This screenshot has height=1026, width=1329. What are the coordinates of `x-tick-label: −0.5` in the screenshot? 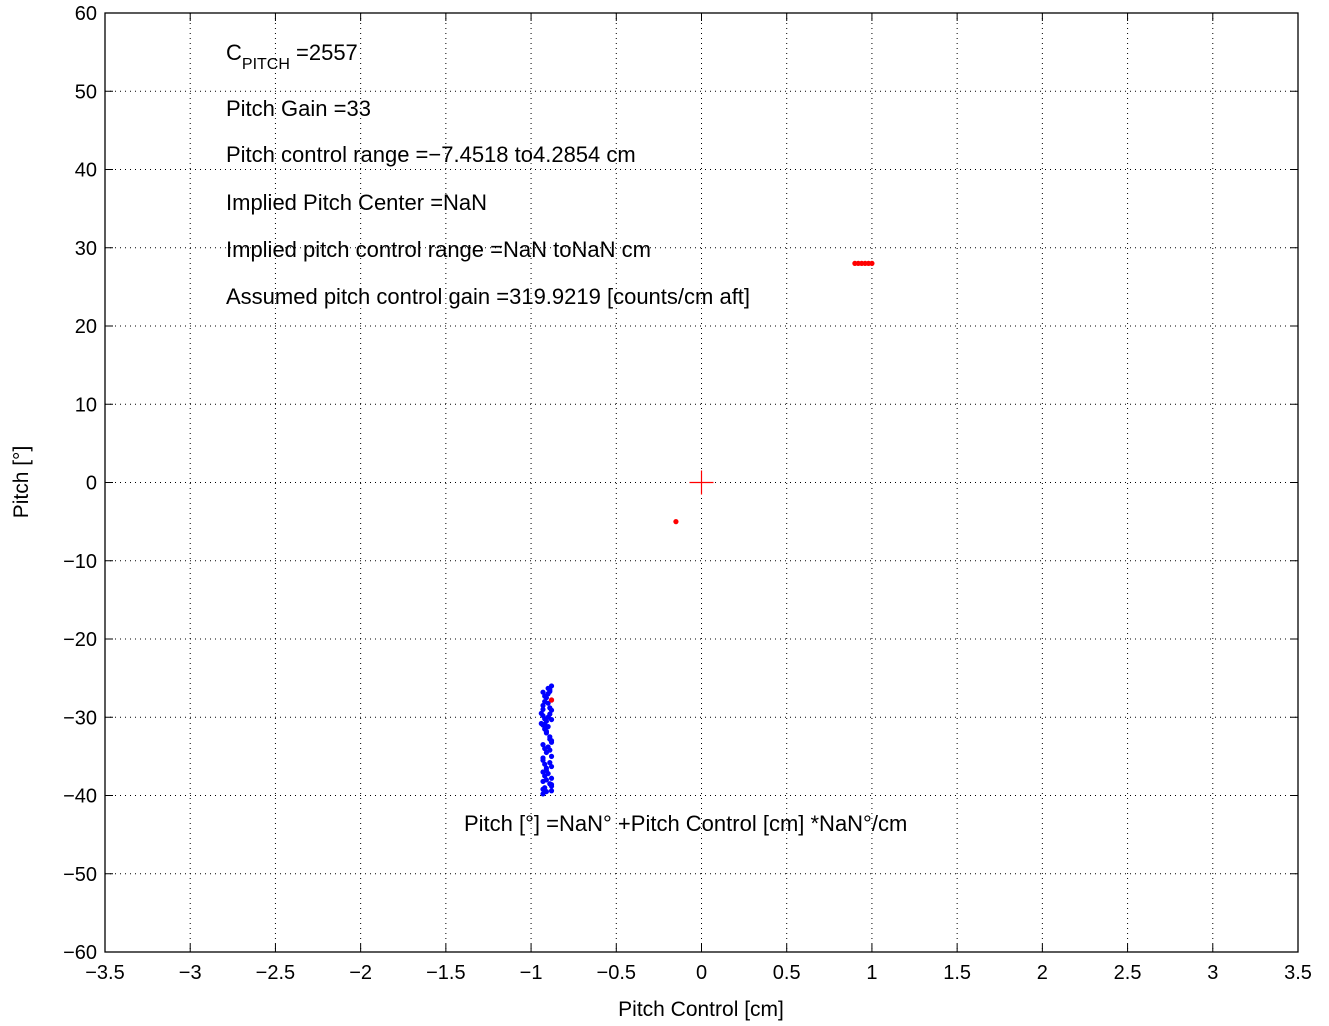 It's located at (616, 973).